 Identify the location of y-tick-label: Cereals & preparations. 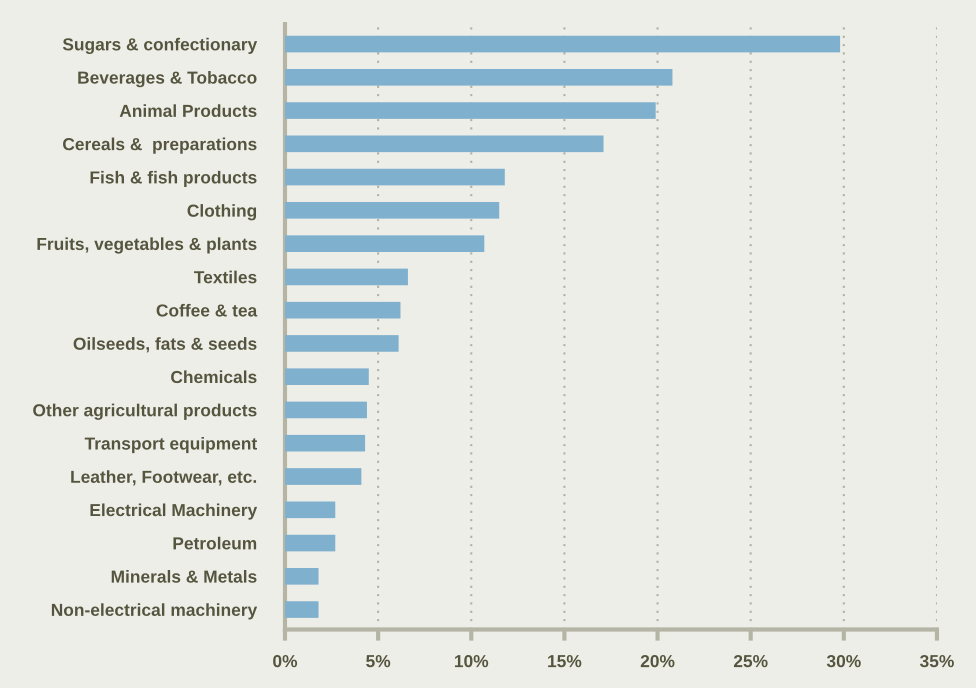
(160, 146).